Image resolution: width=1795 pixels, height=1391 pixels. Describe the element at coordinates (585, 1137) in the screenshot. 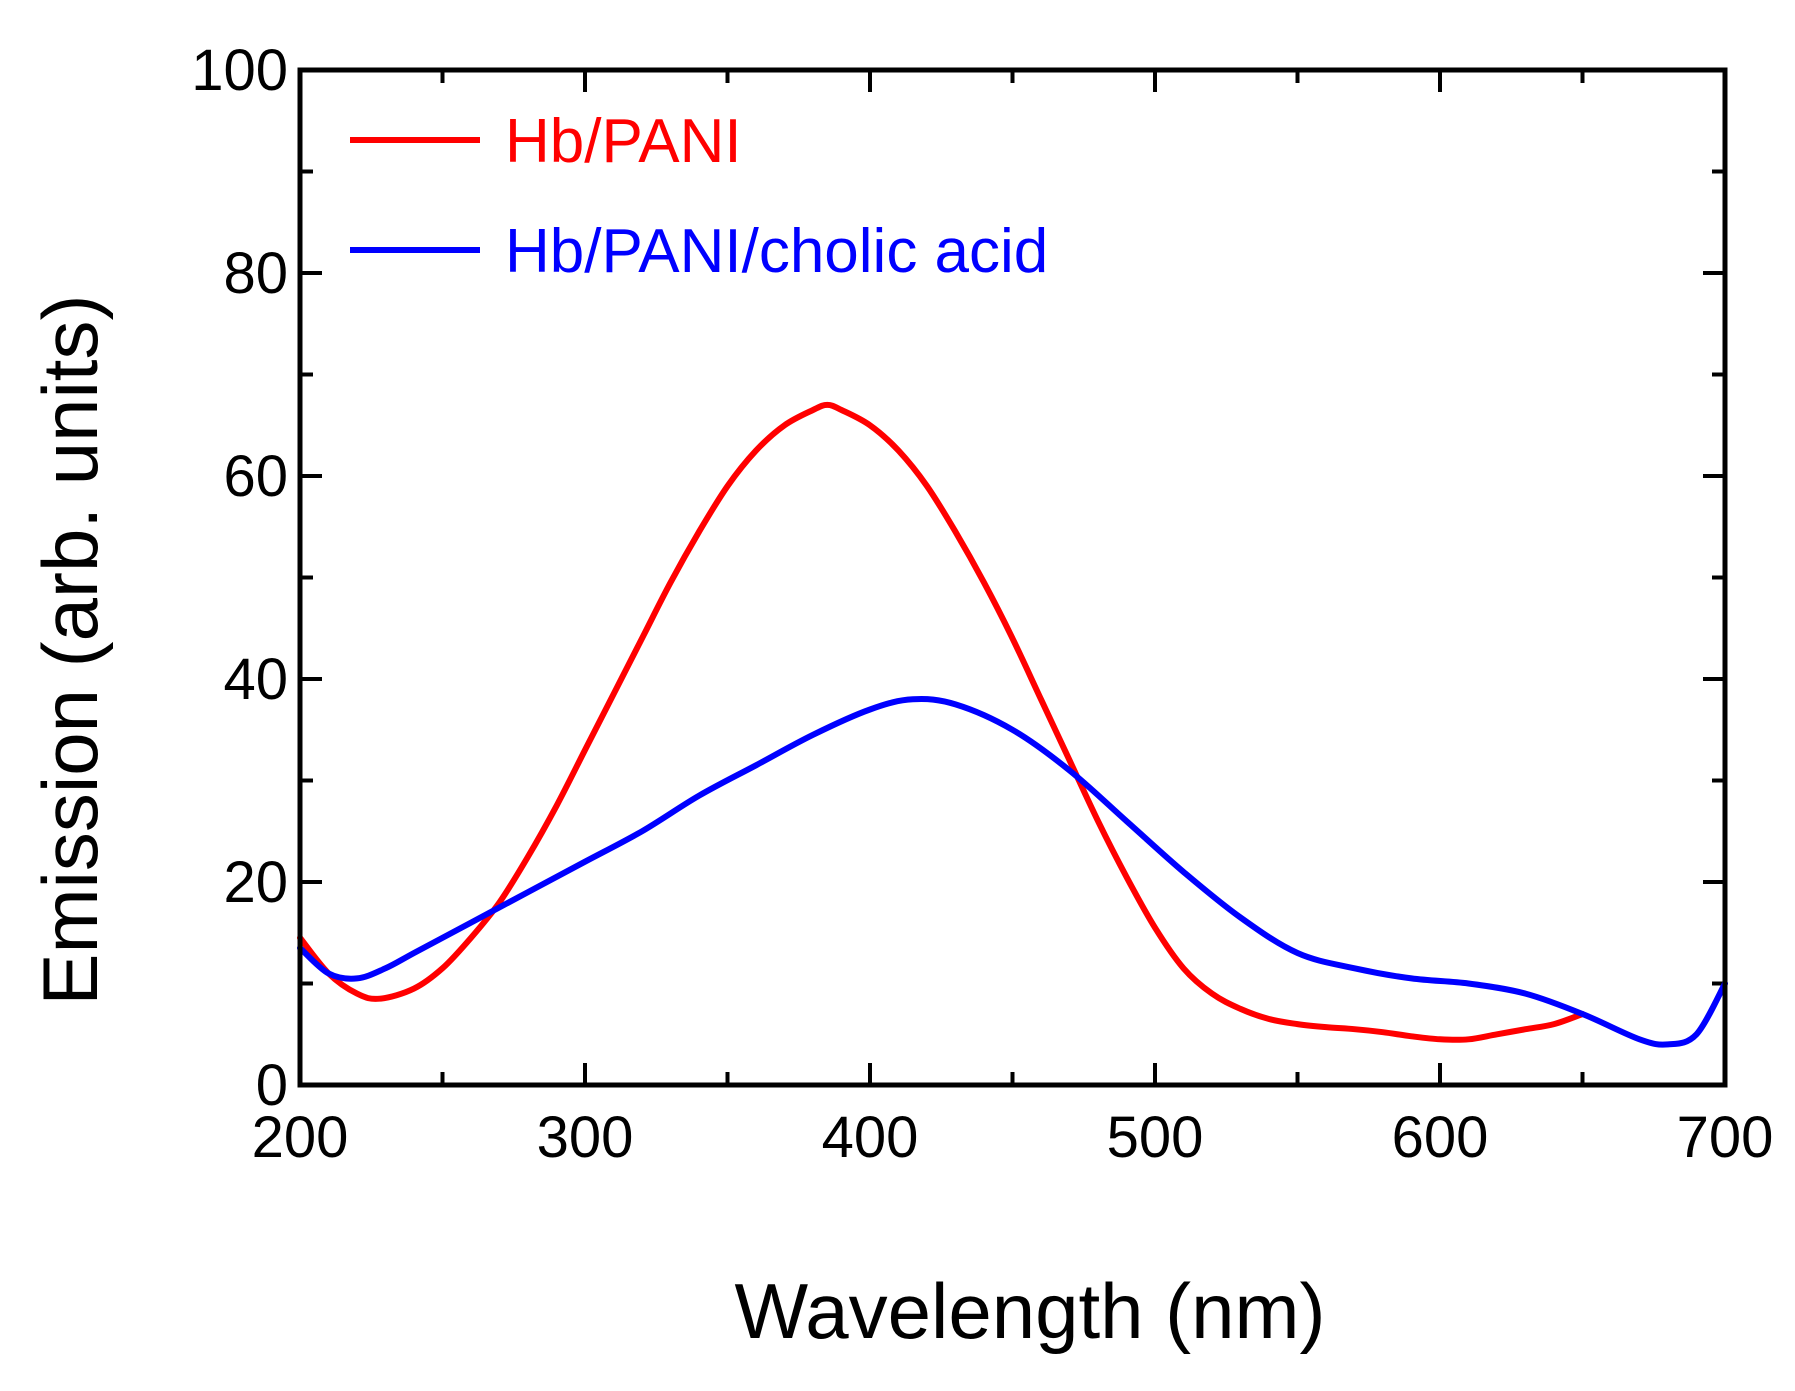

I see `x-tick-label: 300` at that location.